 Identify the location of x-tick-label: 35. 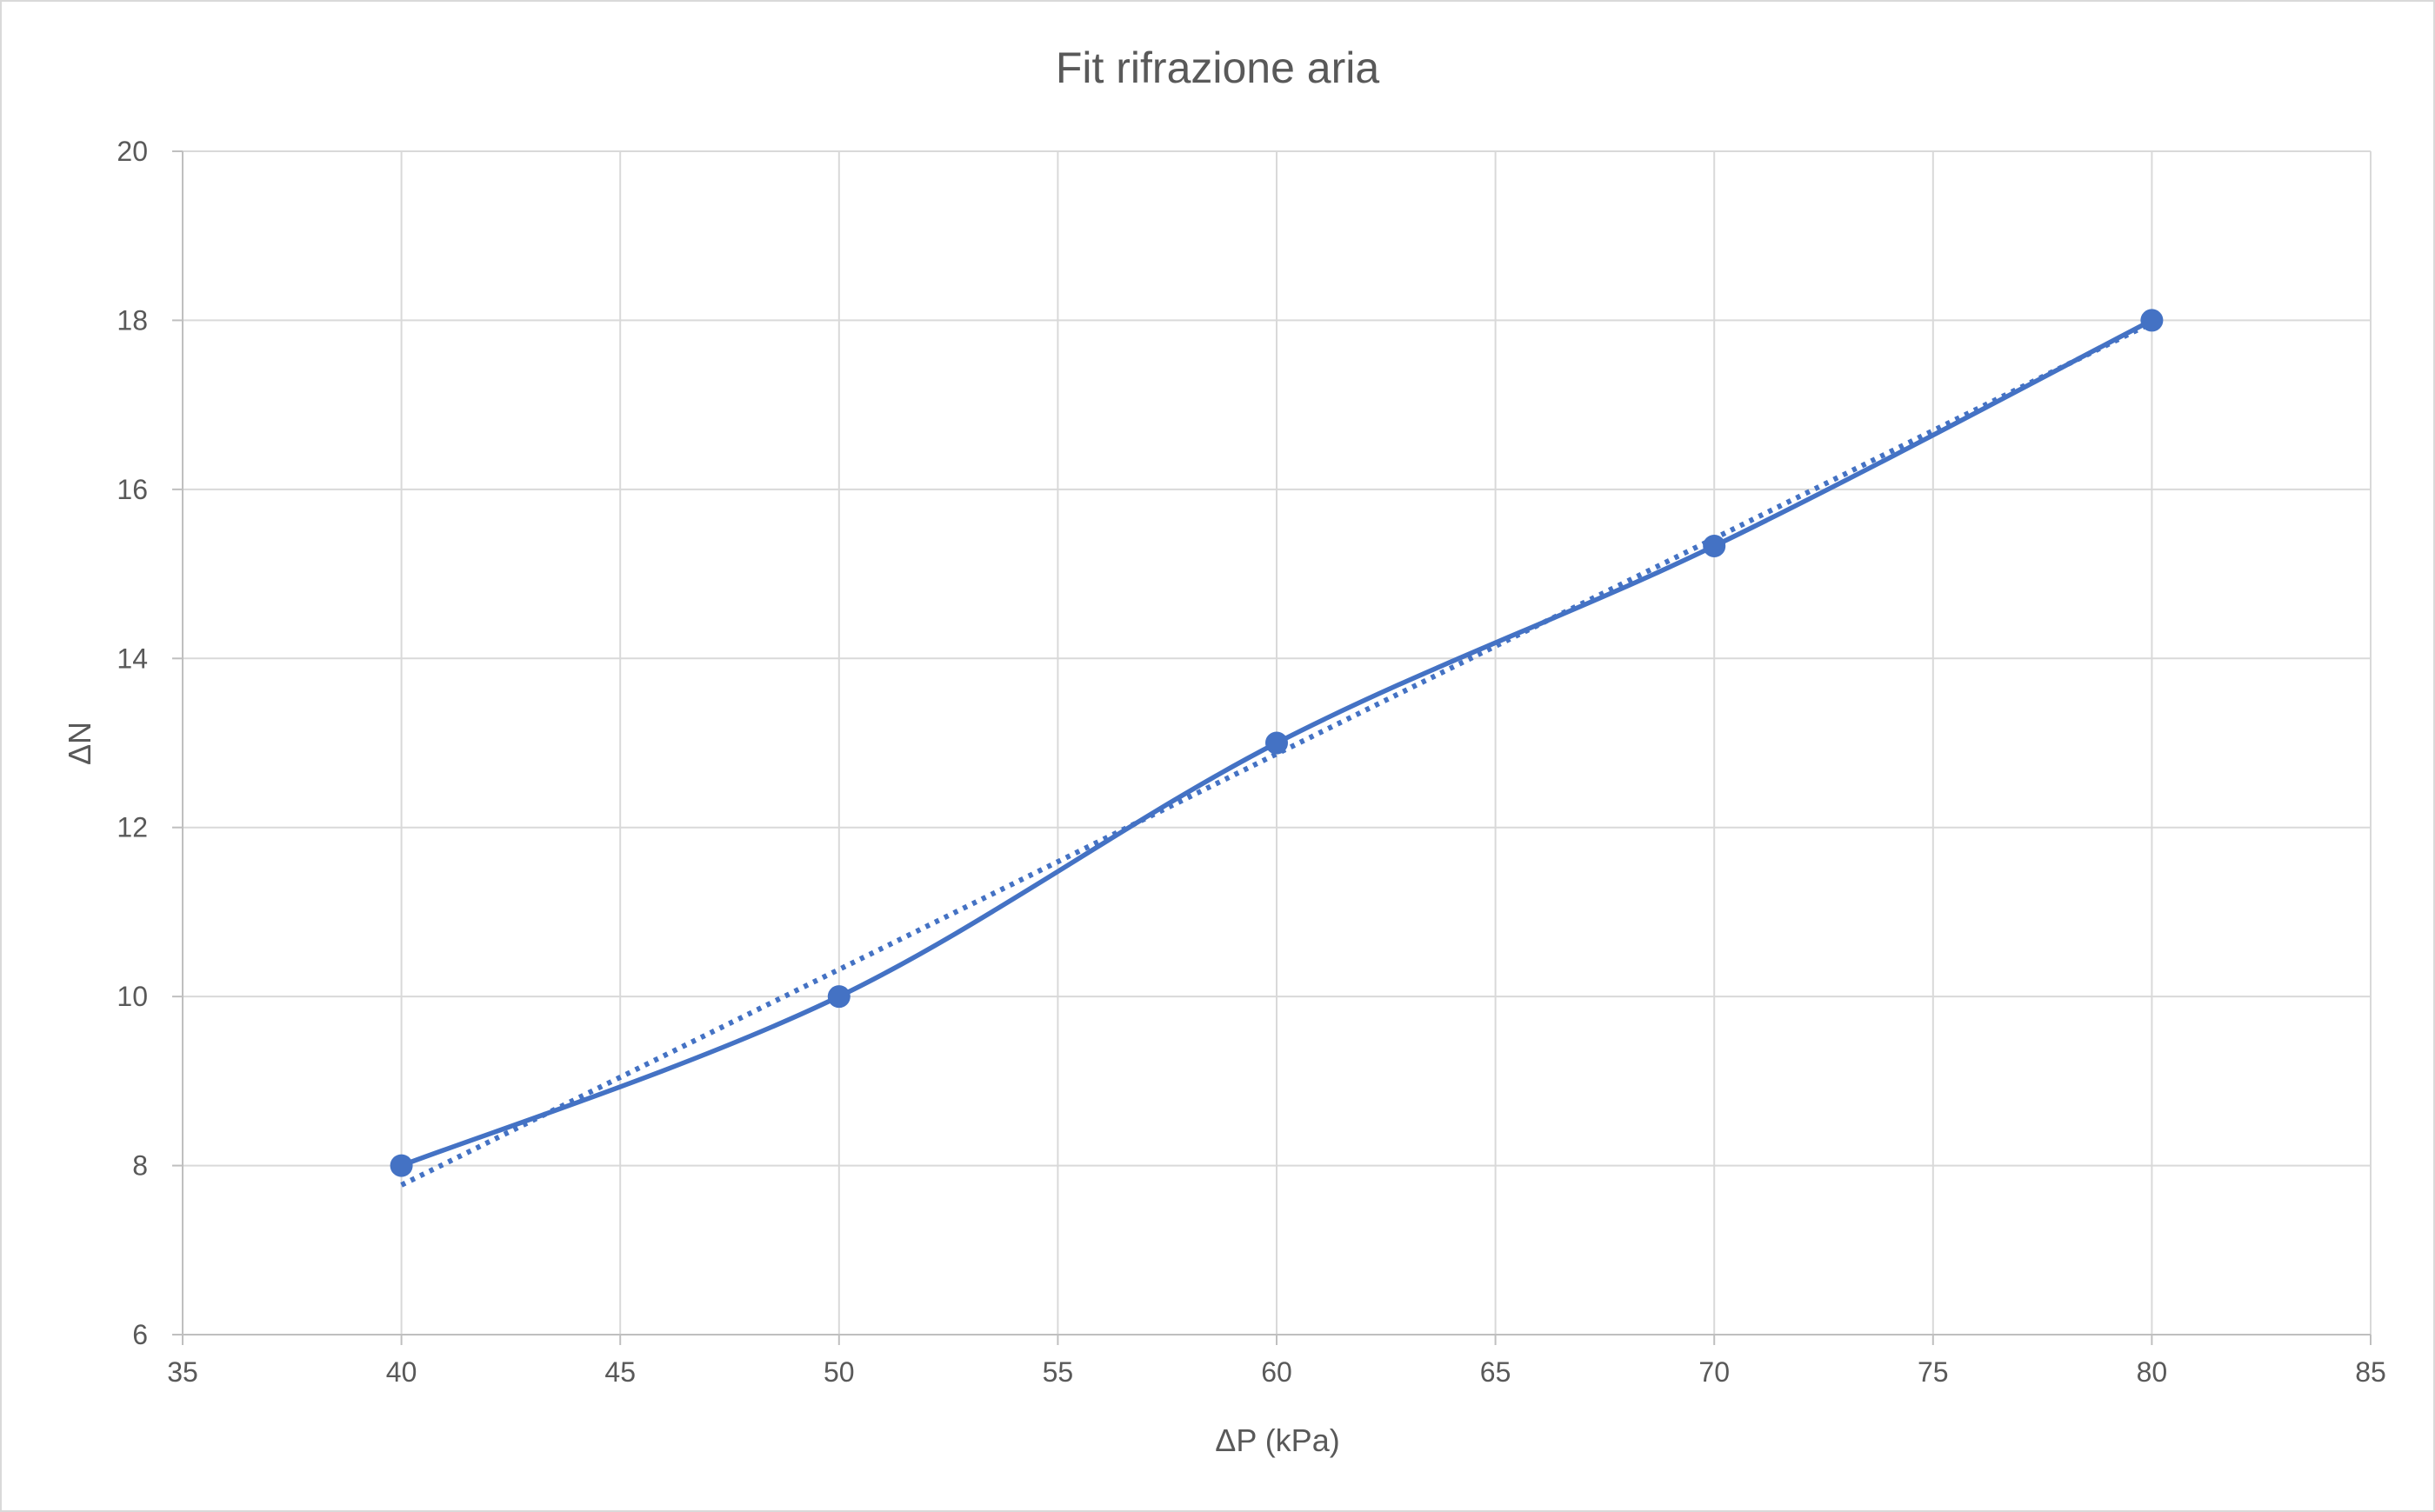
(182, 1372).